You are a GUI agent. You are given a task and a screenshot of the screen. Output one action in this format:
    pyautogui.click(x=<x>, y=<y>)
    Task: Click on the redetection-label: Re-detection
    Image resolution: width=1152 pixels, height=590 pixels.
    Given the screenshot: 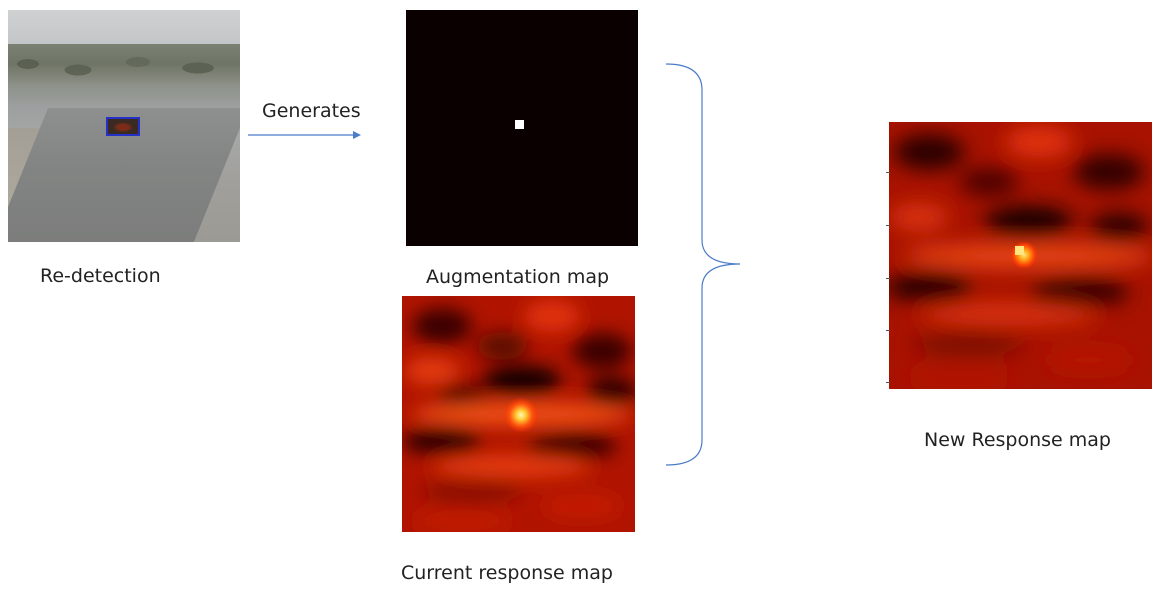 What is the action you would take?
    pyautogui.click(x=100, y=276)
    